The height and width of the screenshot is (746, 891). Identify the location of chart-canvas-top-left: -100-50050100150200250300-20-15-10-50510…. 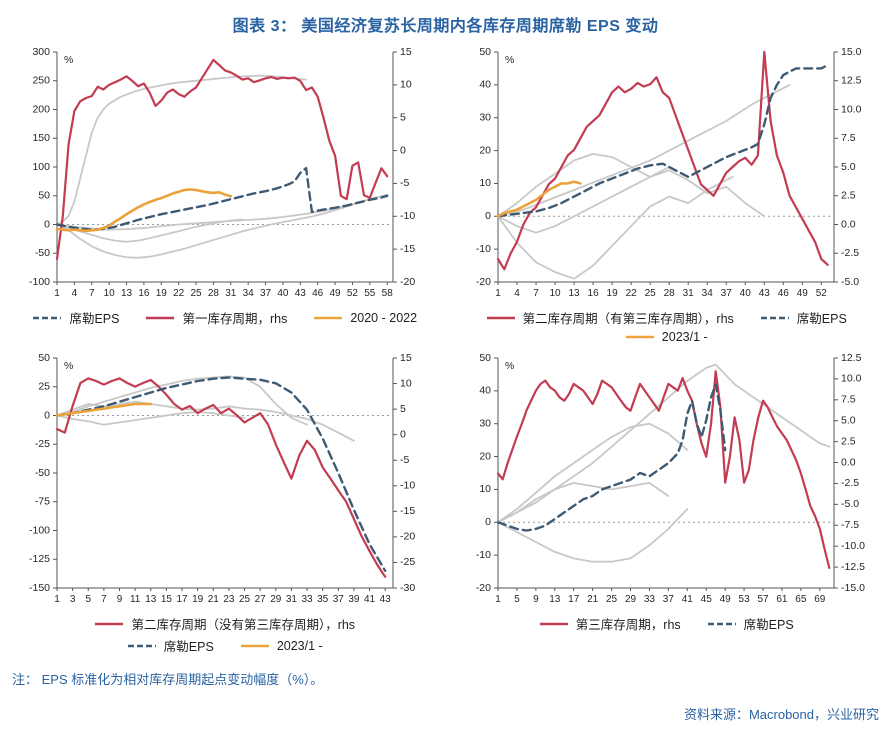
(222, 172).